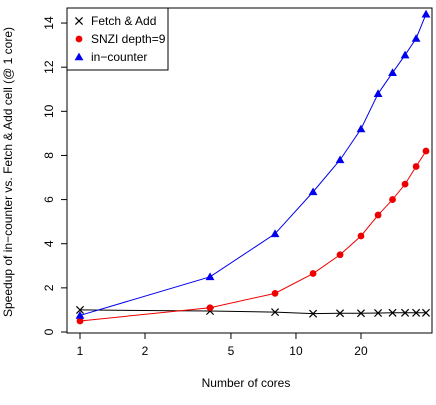 The image size is (436, 405). What do you see at coordinates (49, 111) in the screenshot?
I see `y-tick-label: 10` at bounding box center [49, 111].